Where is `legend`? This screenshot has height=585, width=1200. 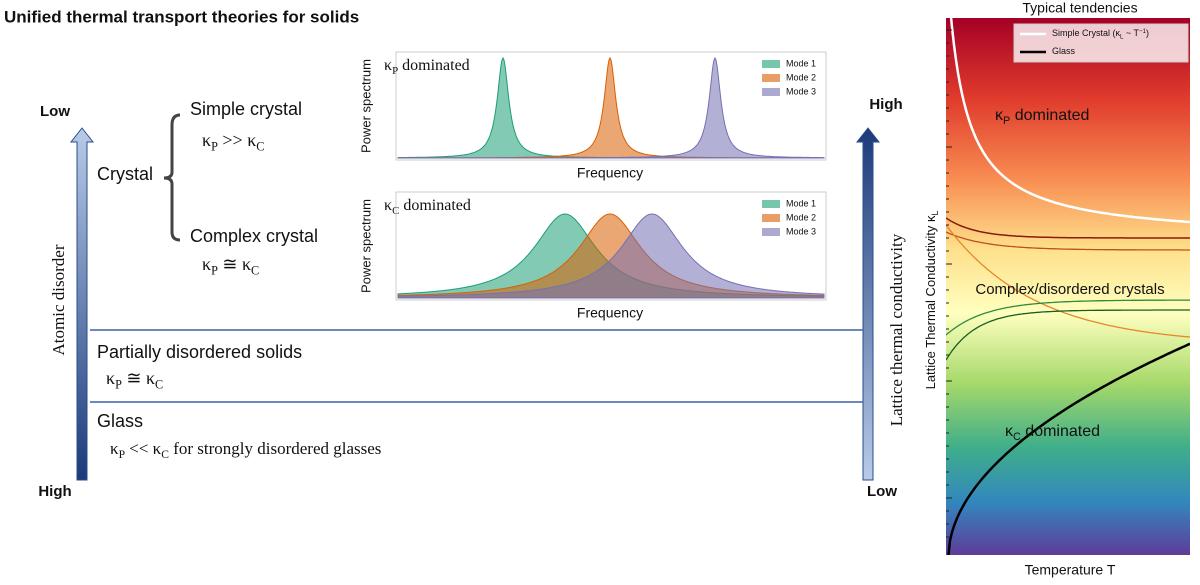
legend is located at coordinates (1101, 43).